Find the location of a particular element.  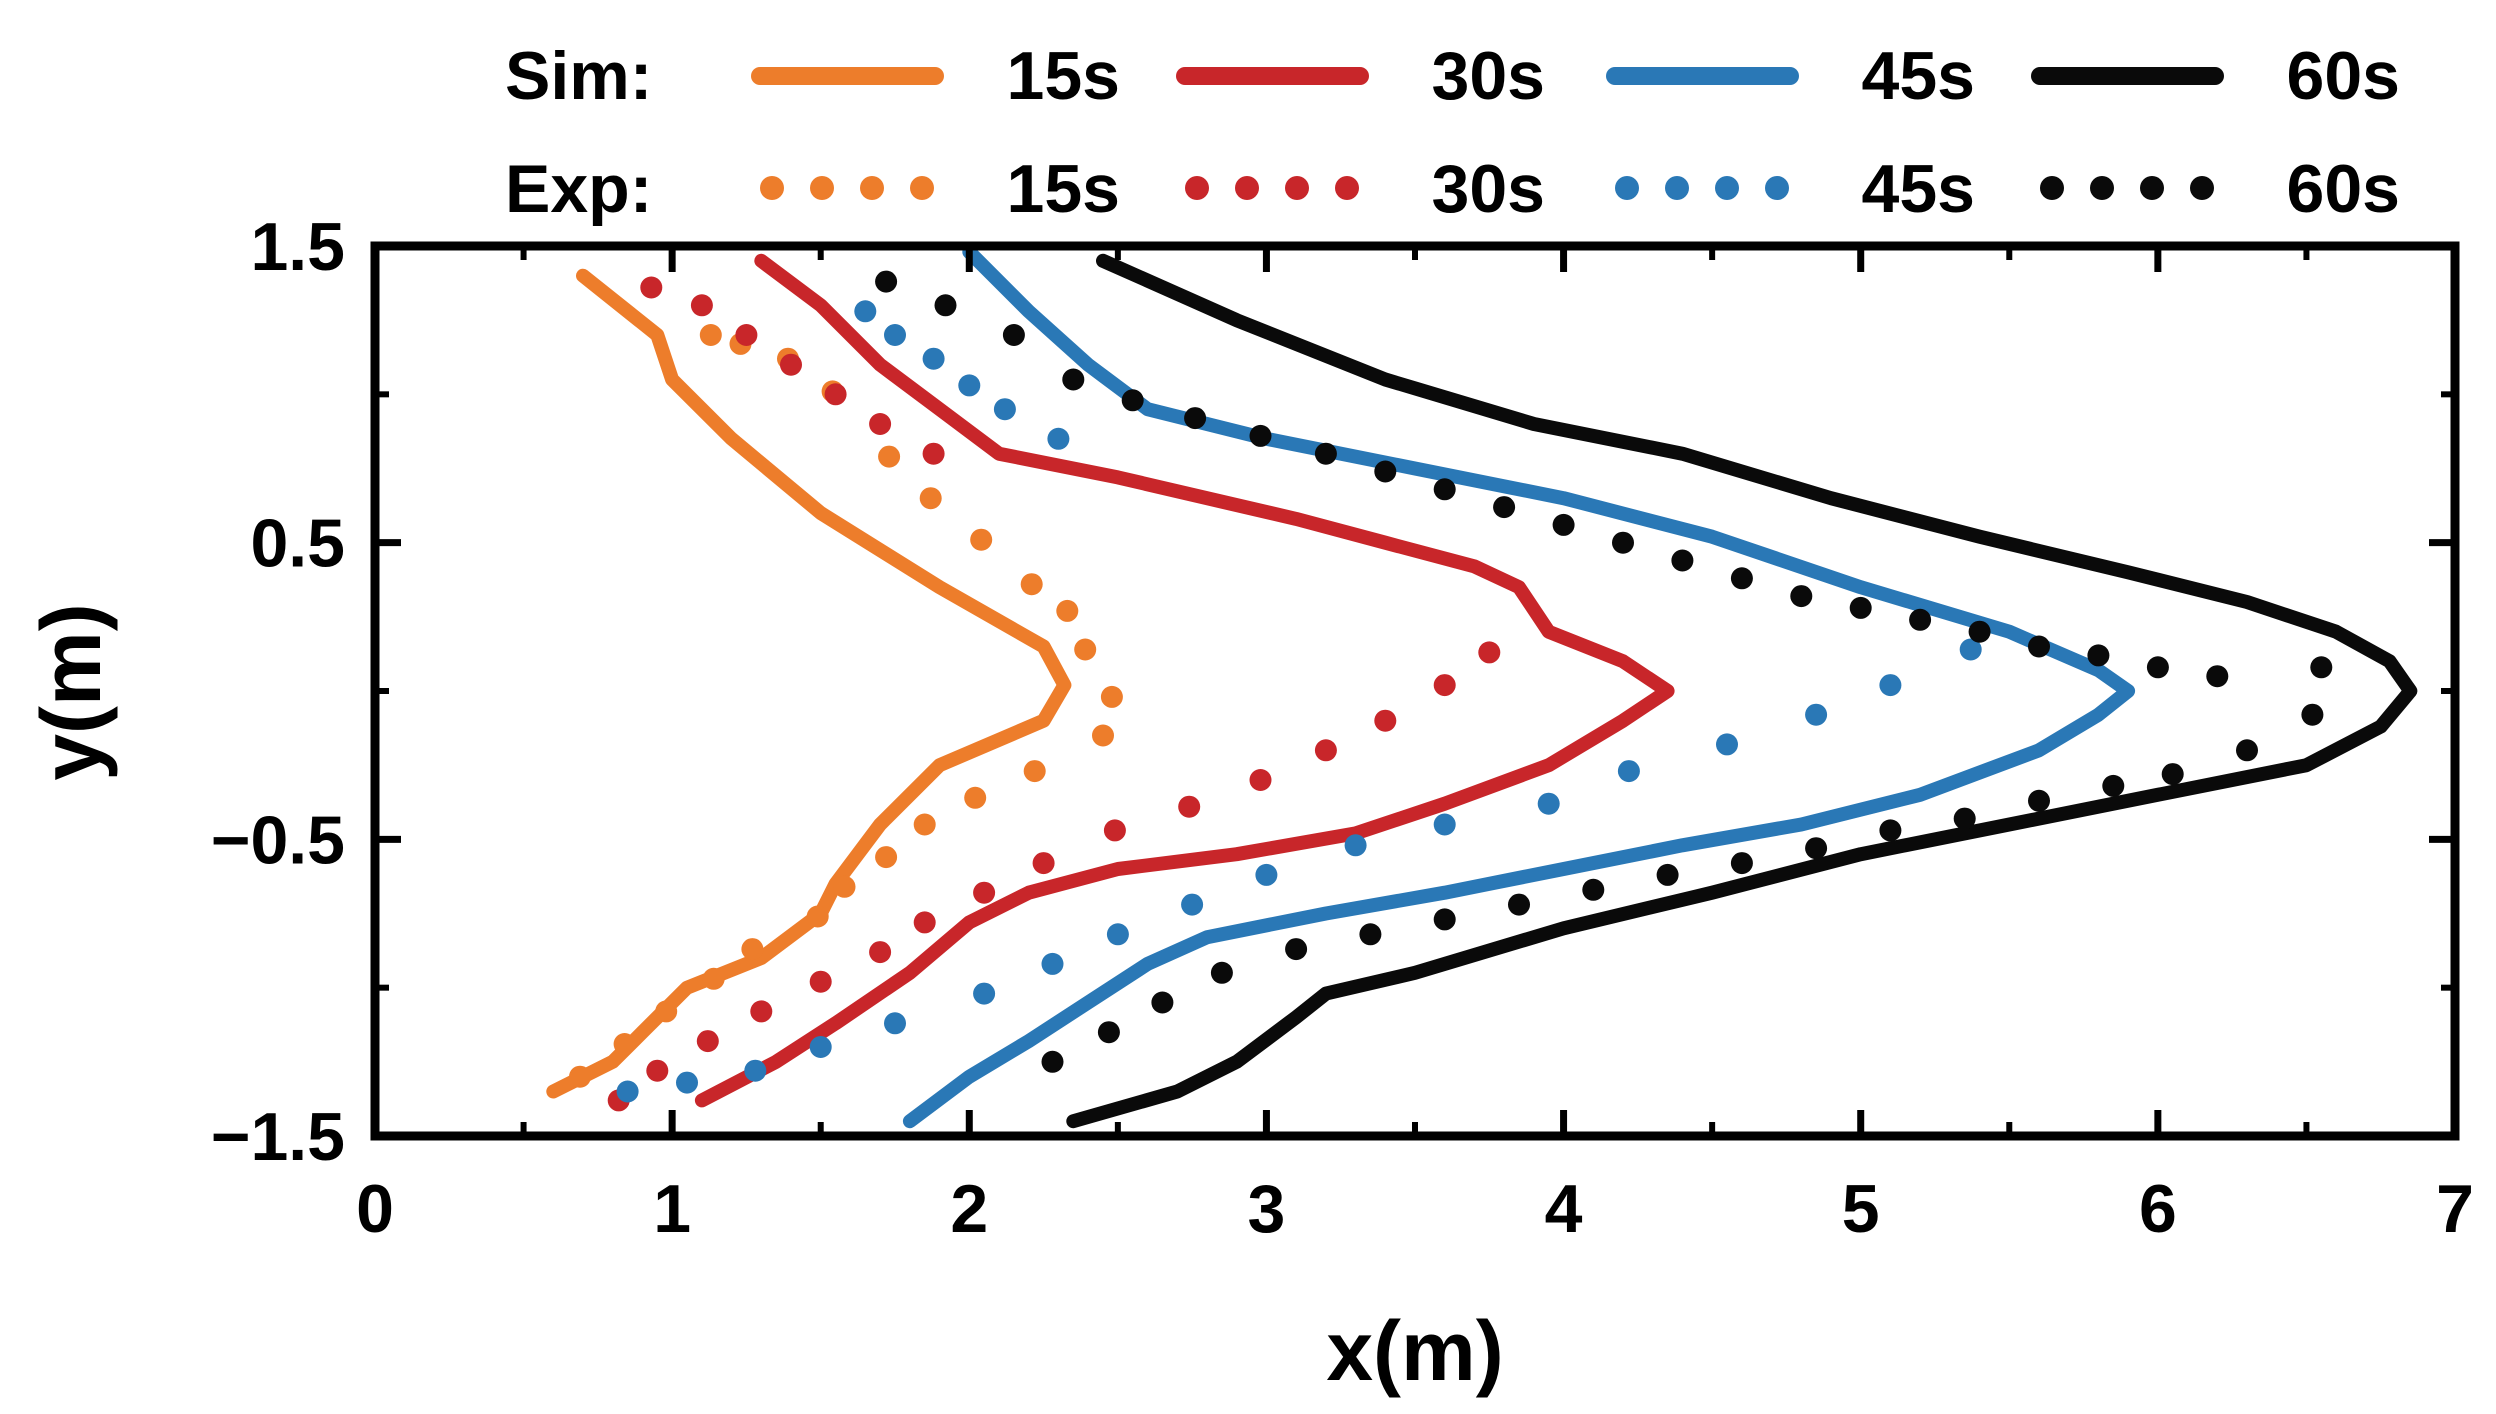

x-axis-title: x(m) is located at coordinates (1414, 1351).